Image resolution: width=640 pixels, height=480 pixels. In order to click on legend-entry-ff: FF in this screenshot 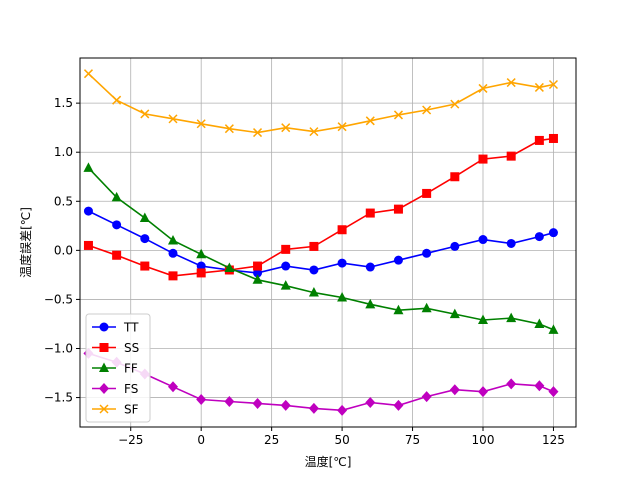, I will do `click(115, 369)`.